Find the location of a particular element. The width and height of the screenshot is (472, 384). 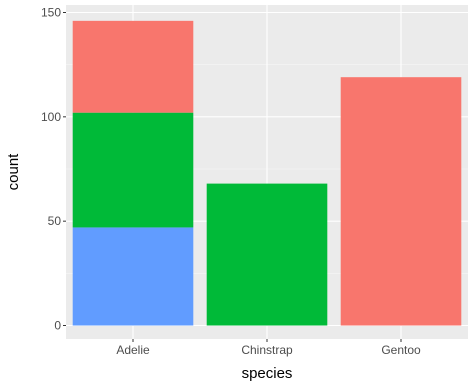

y-tick-label: 0 is located at coordinates (57, 326).